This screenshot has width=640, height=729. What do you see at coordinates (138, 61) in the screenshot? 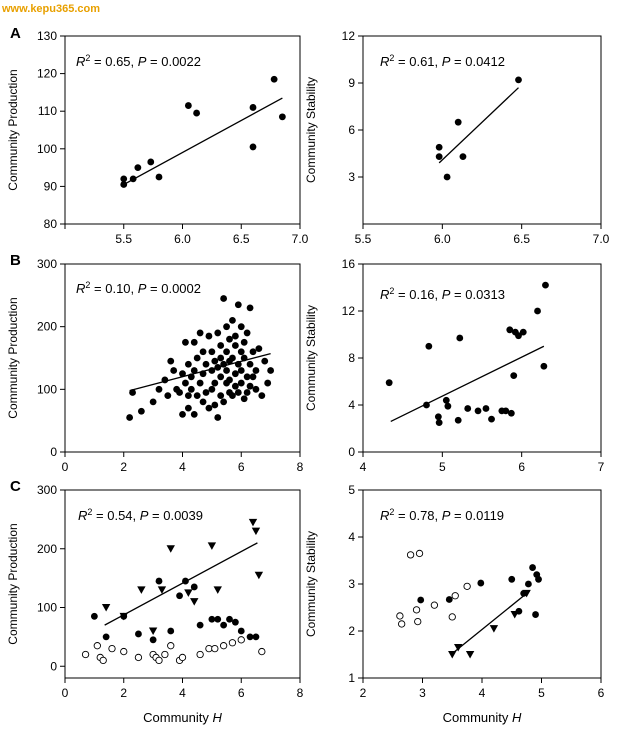
I see `stat-annotation: R2 = 0.65, P = 0.0022` at bounding box center [138, 61].